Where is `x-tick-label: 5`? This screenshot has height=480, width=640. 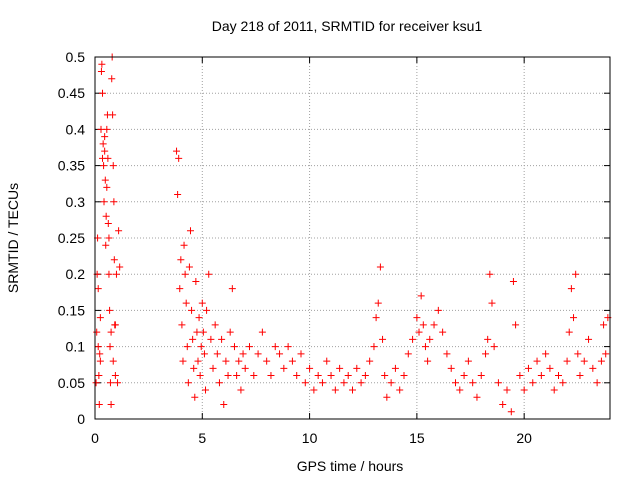 x-tick-label: 5 is located at coordinates (202, 438).